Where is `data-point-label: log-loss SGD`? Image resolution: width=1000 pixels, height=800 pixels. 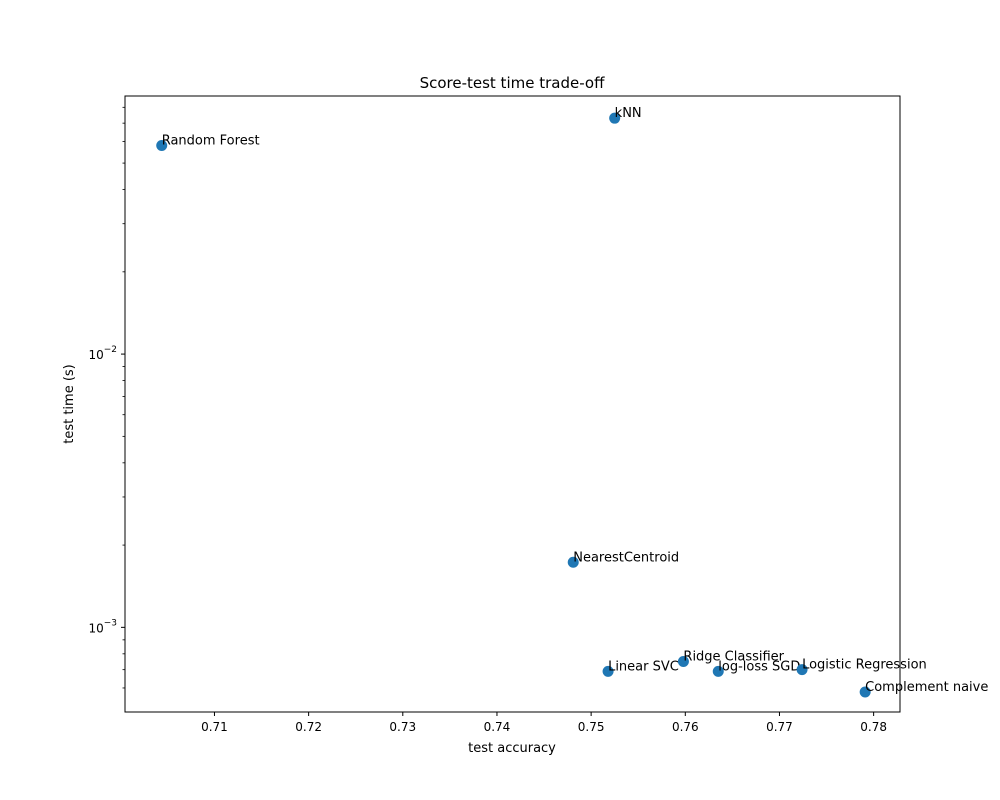 data-point-label: log-loss SGD is located at coordinates (759, 666).